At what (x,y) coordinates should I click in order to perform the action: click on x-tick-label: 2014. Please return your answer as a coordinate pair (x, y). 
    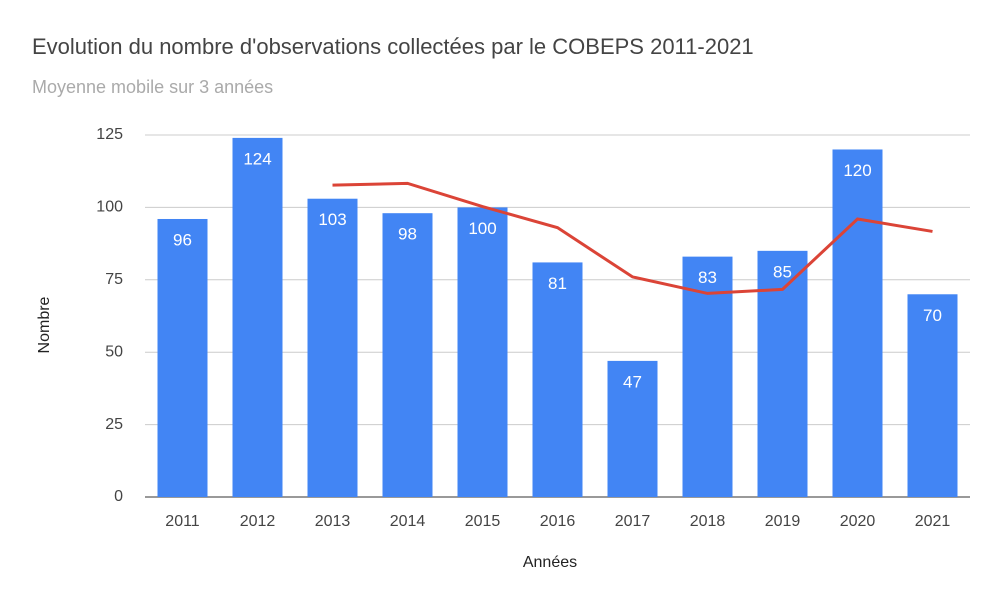
    Looking at the image, I should click on (408, 521).